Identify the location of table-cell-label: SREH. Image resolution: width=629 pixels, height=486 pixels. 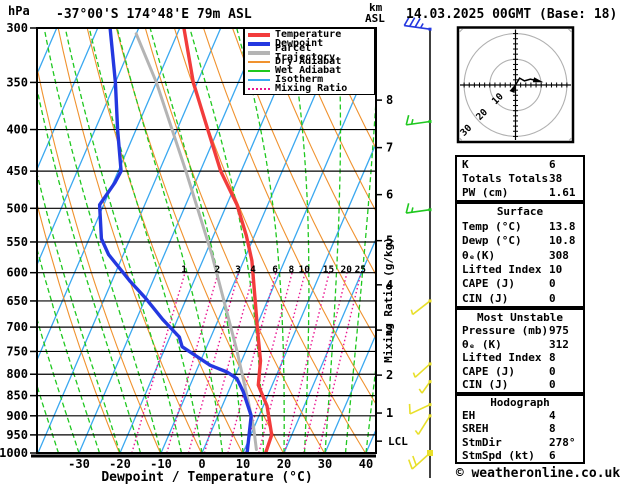
(475, 429).